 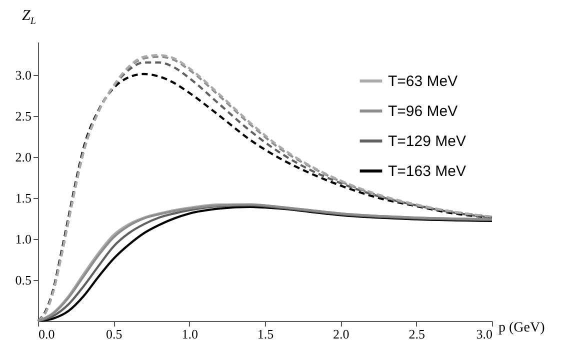 I want to click on y-tick-label: 2.0, so click(x=23, y=156).